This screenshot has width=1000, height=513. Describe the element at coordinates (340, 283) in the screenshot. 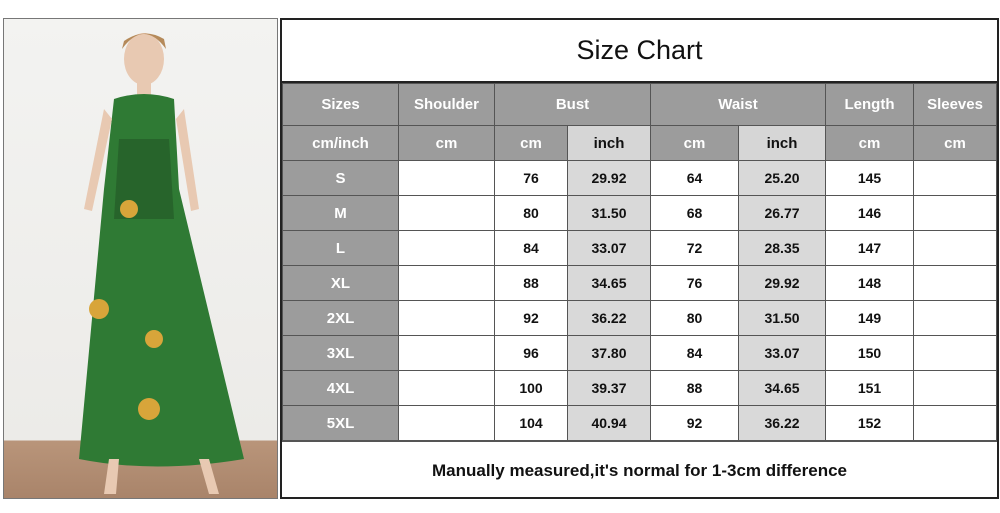

I see `size-label: XL` at that location.